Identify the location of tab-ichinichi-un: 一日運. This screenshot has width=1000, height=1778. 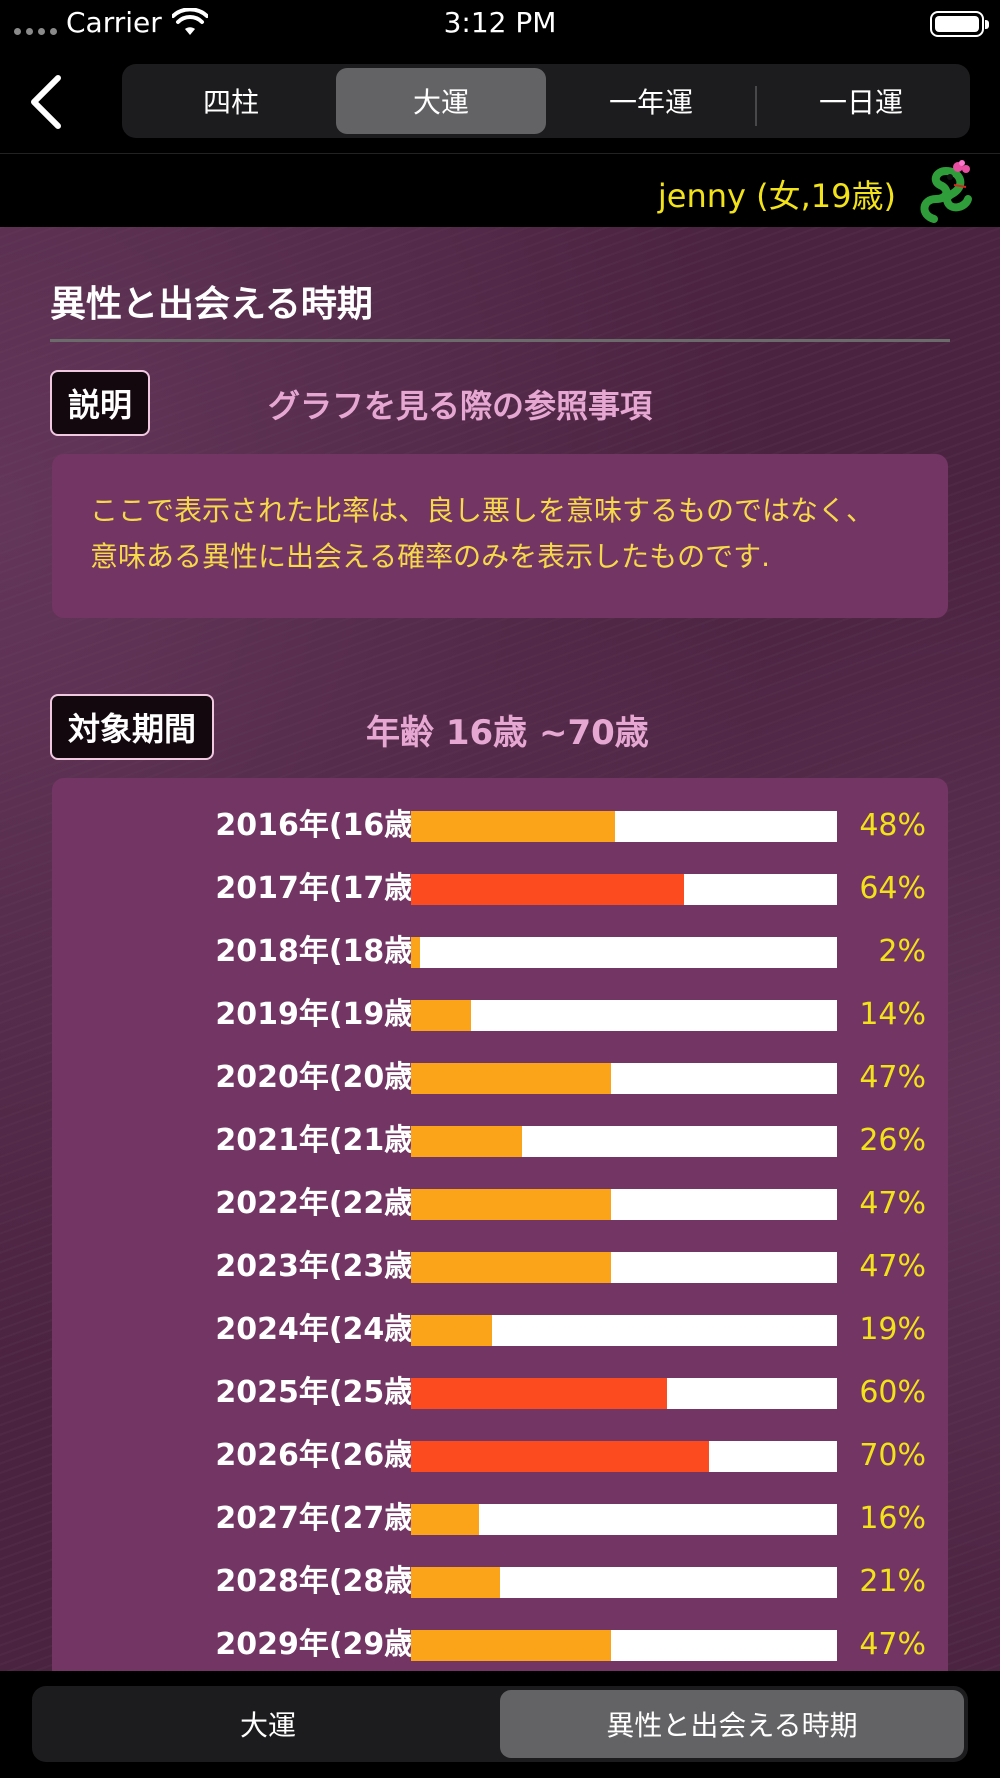
(860, 101).